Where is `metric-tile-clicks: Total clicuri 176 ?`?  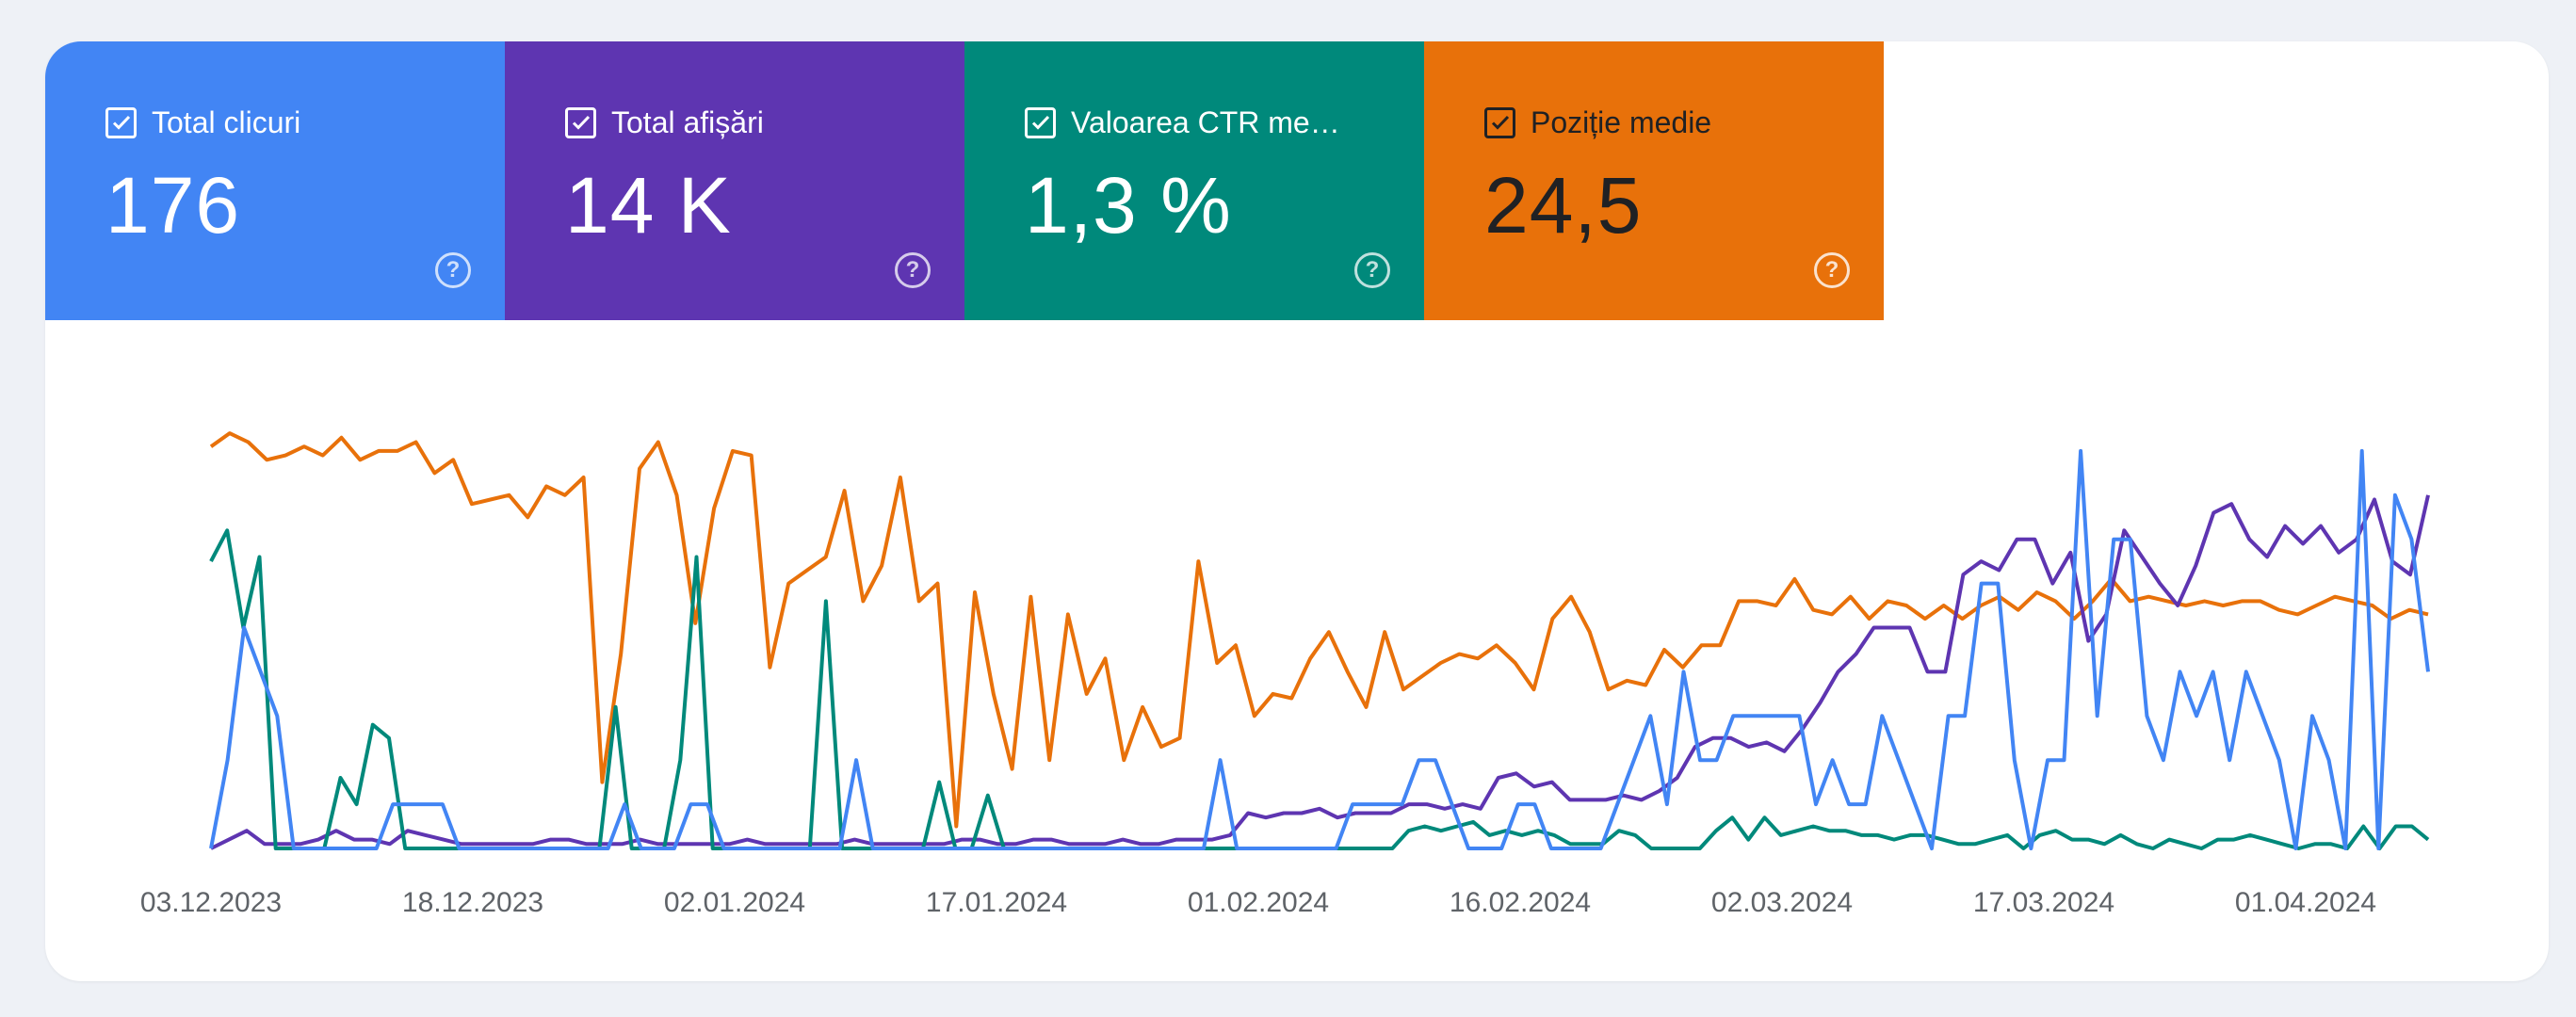
metric-tile-clicks: Total clicuri 176 ? is located at coordinates (275, 180).